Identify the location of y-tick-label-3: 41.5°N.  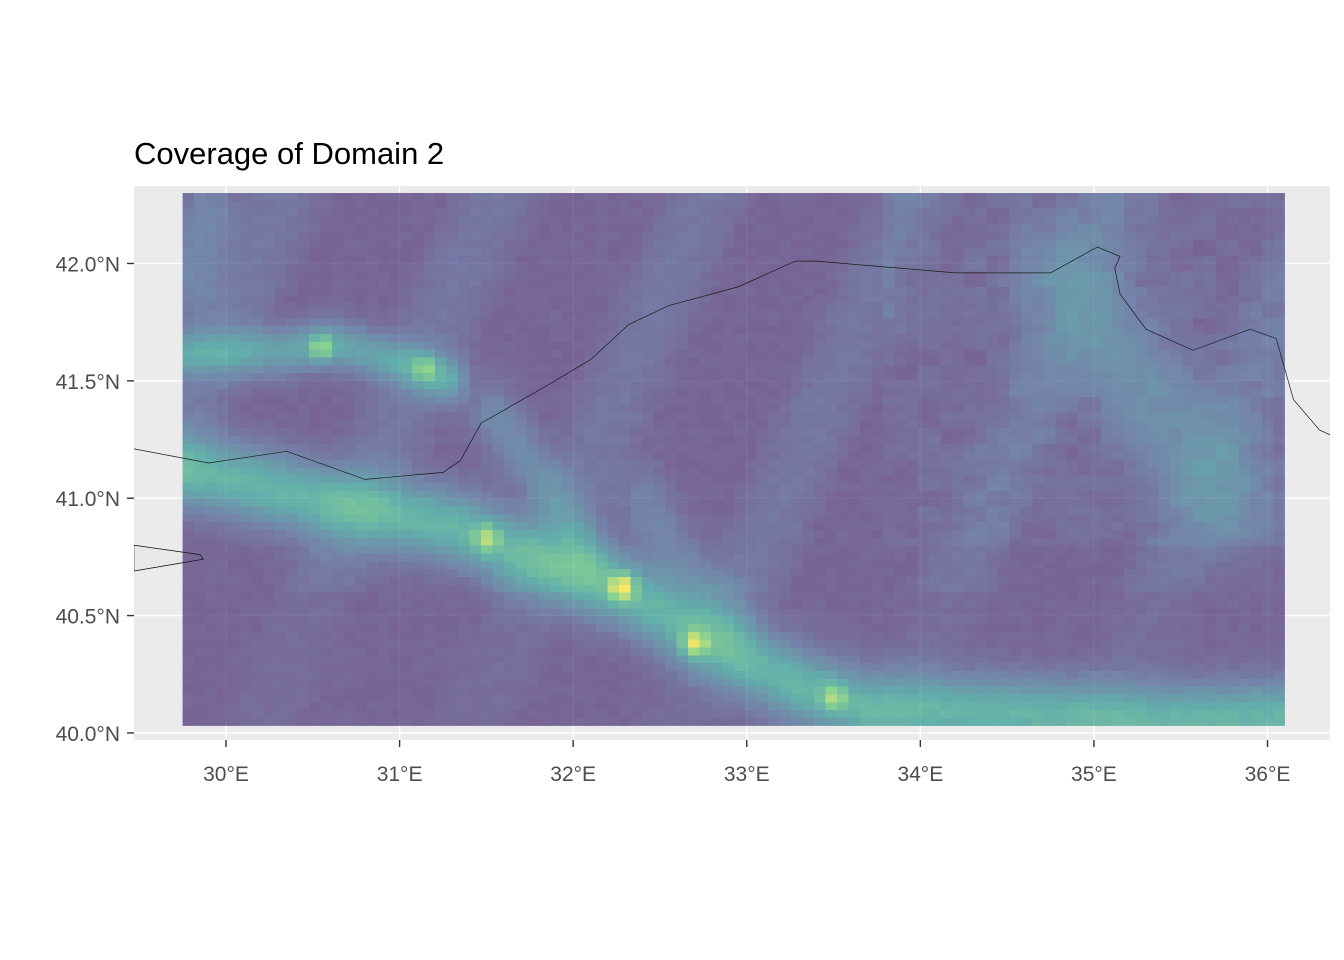
(88, 382).